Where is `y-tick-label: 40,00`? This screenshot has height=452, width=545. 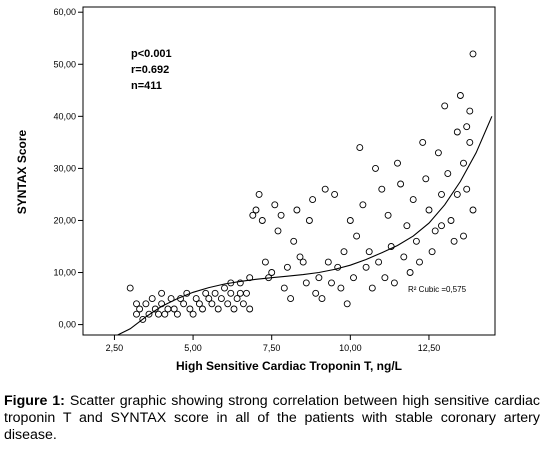 y-tick-label: 40,00 is located at coordinates (64, 116).